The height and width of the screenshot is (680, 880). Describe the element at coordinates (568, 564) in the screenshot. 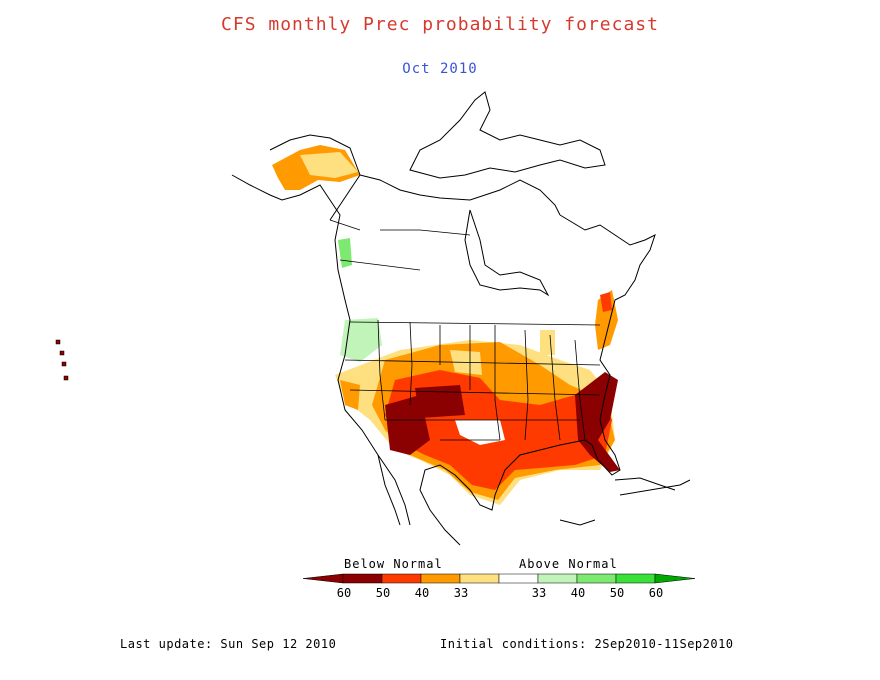

I see `legend-above-label: Above Normal` at that location.